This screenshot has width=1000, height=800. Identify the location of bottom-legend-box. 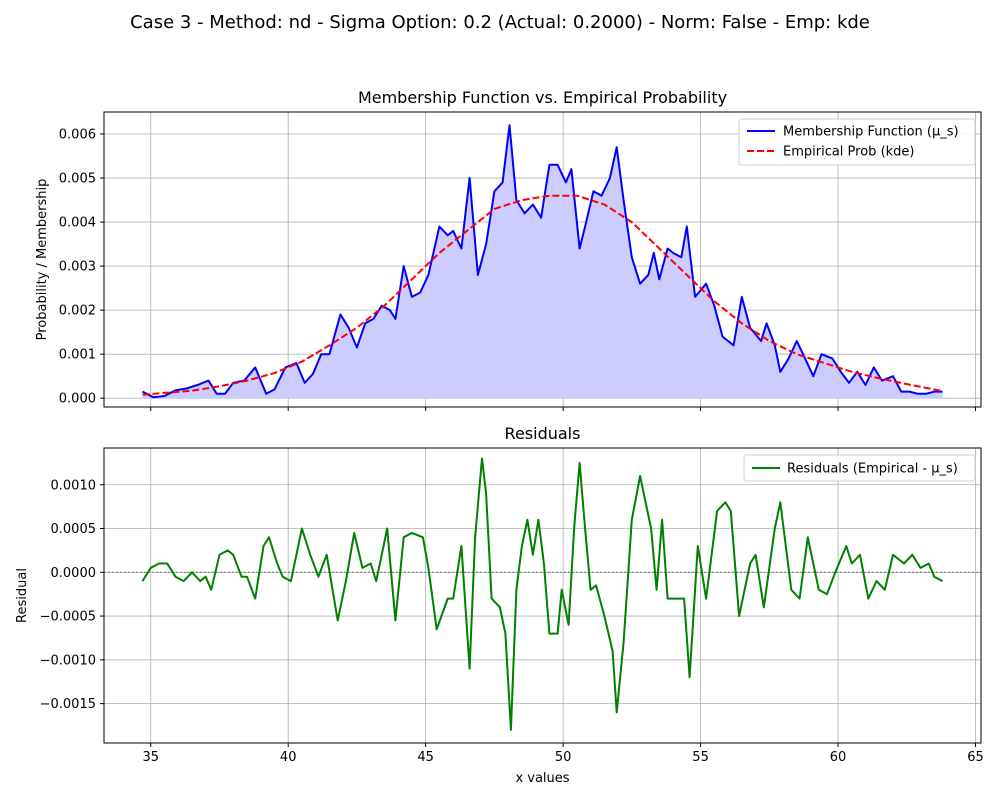
(859, 468).